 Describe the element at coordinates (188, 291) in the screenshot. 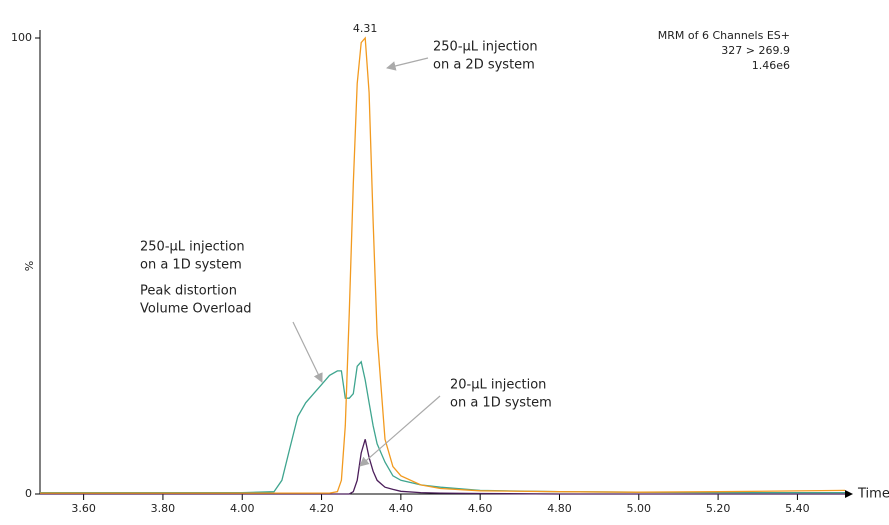

I see `annotation: Peak distortion` at that location.